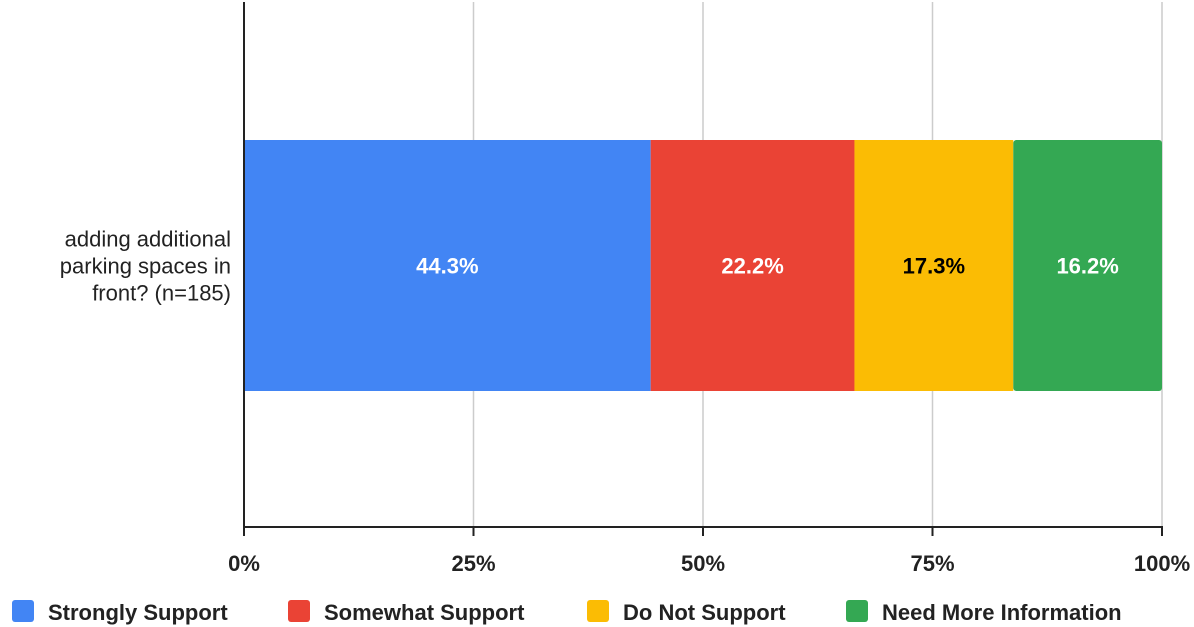 This screenshot has width=1194, height=627. I want to click on legend-label: Do Not Support, so click(704, 612).